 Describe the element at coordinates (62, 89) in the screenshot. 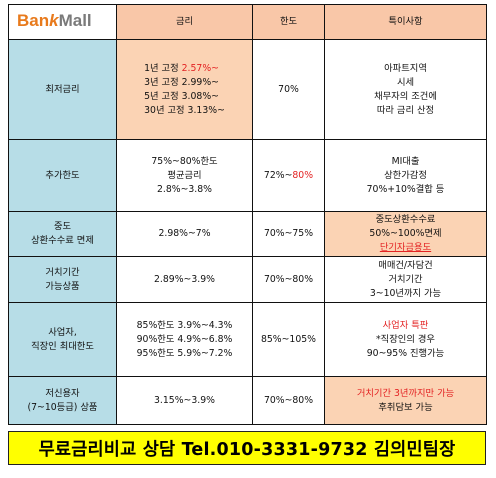

I see `row-label-lowest-rate: 최저금리` at that location.